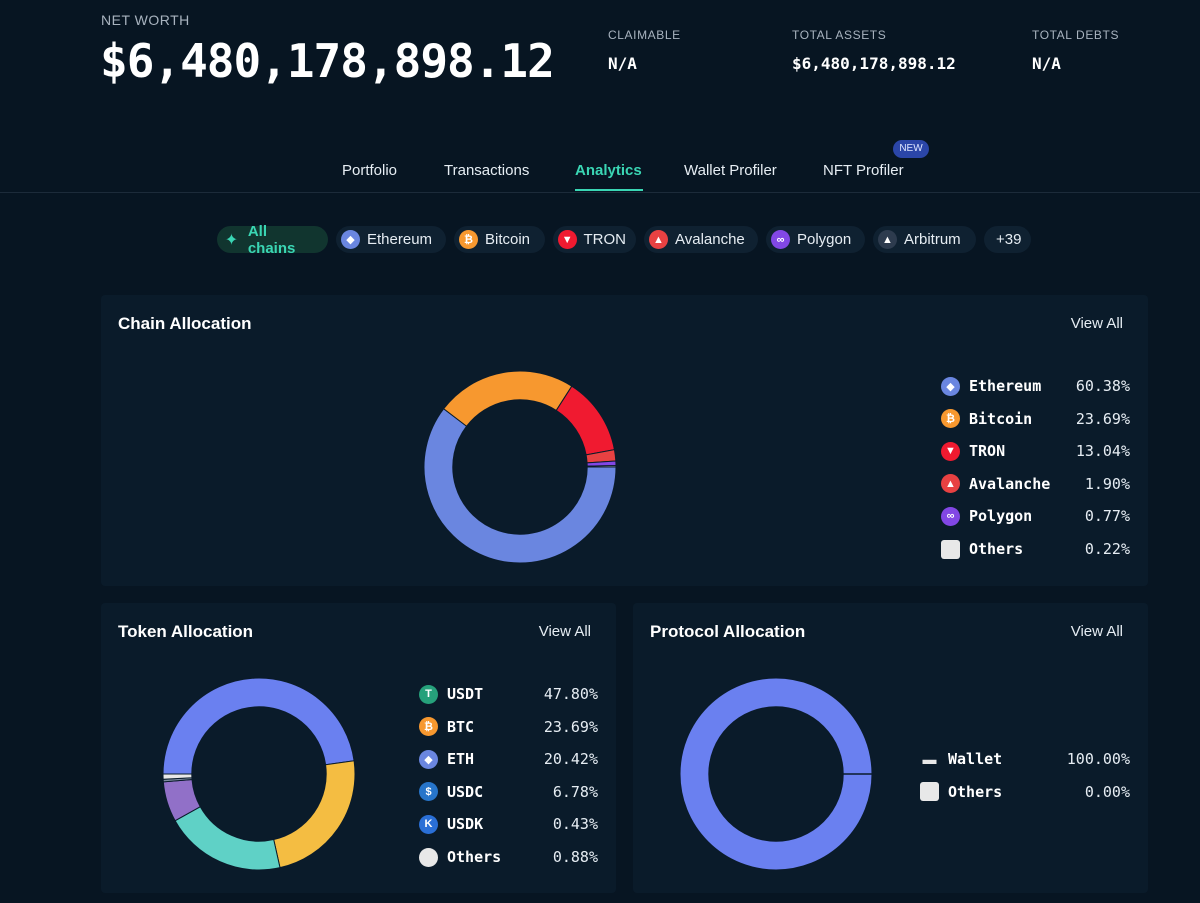  What do you see at coordinates (585, 420) in the screenshot?
I see `donut-slice-tron` at bounding box center [585, 420].